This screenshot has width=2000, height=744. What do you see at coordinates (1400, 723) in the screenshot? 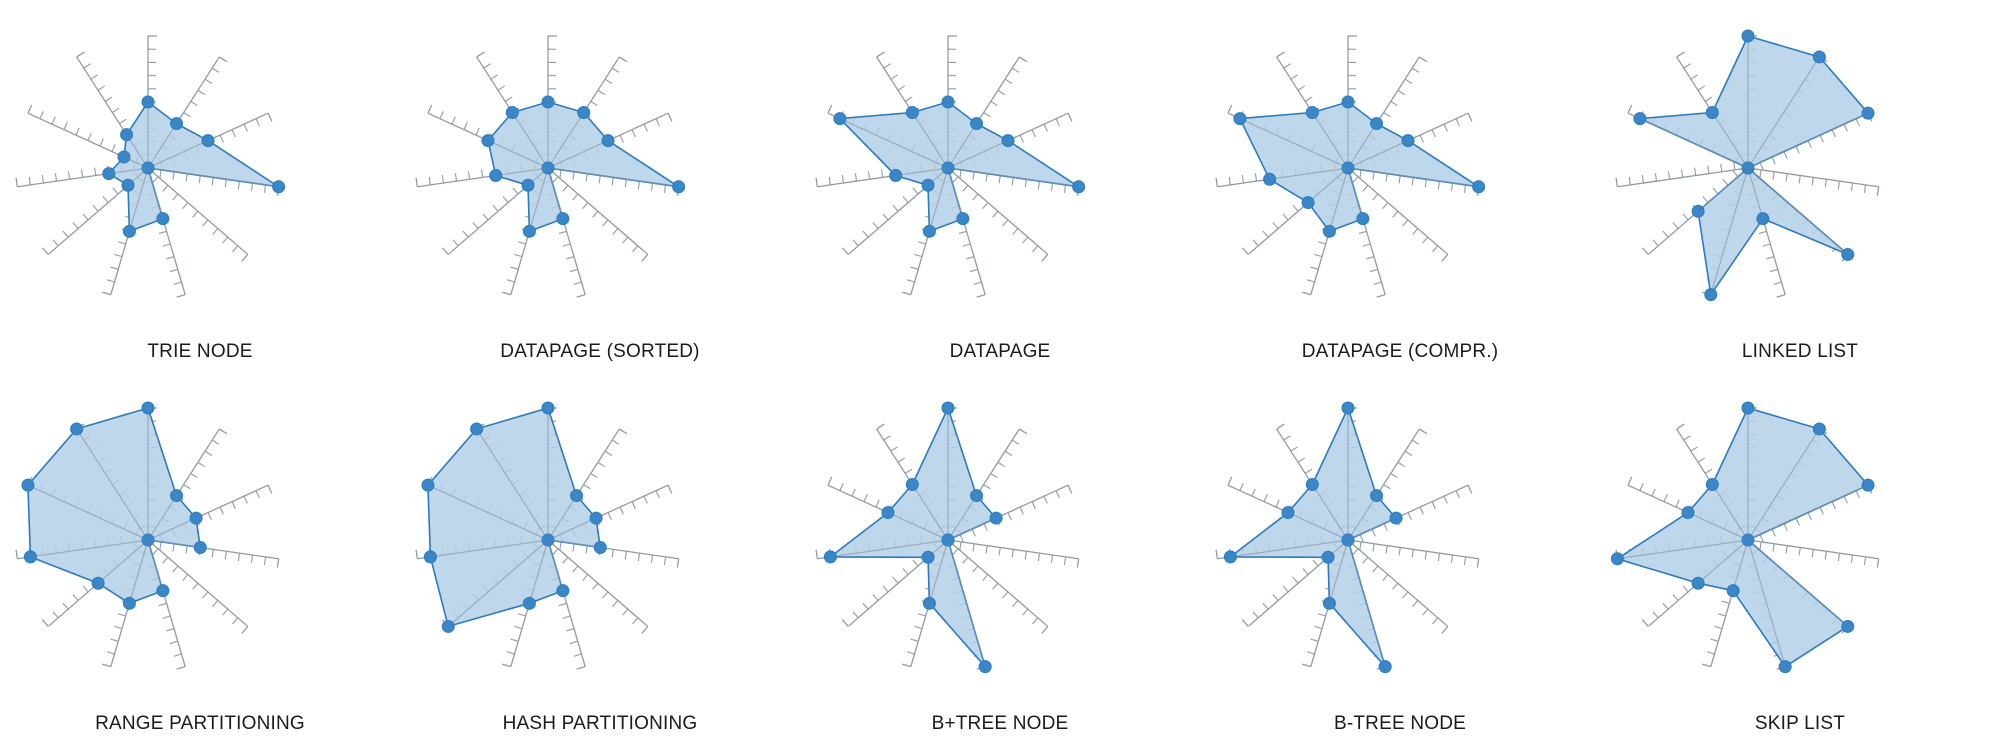
I see `chart-title: B-TREE NODE` at bounding box center [1400, 723].